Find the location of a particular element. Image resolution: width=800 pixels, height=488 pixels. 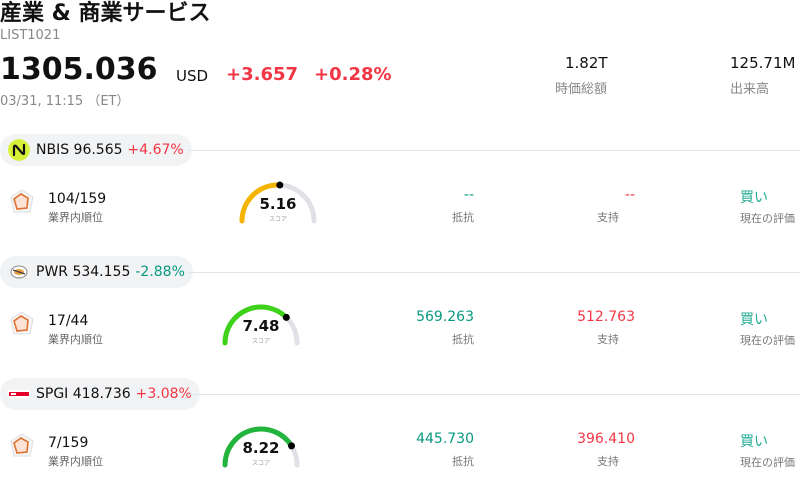

industry-rank: 7/159 is located at coordinates (68, 443).